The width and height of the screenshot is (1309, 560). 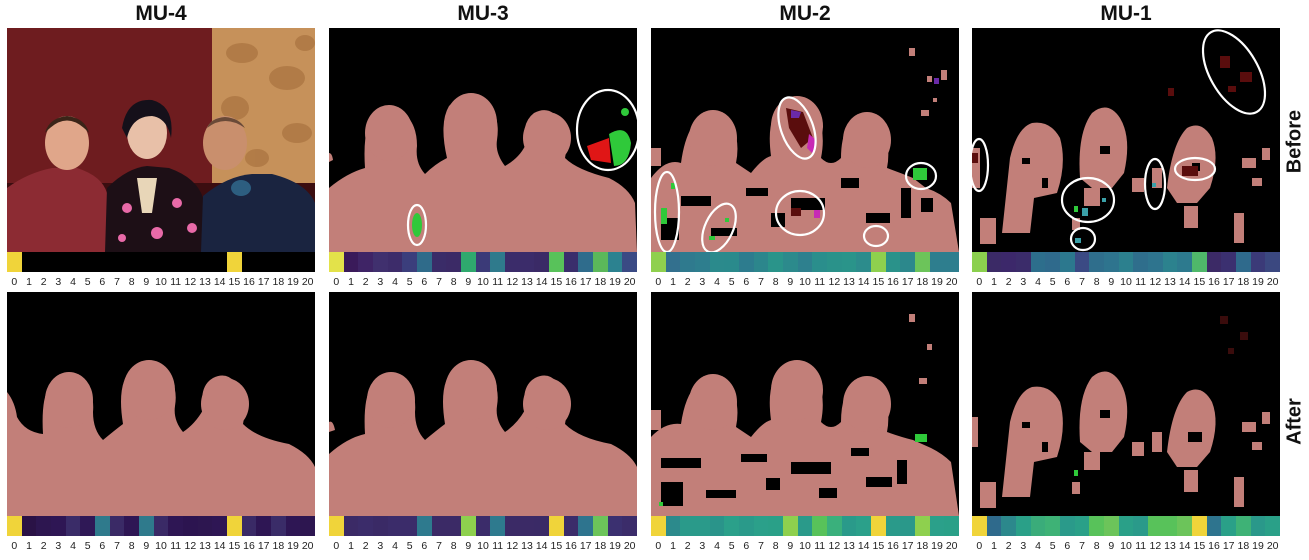 I want to click on segmentation-mu3-after, so click(x=483, y=404).